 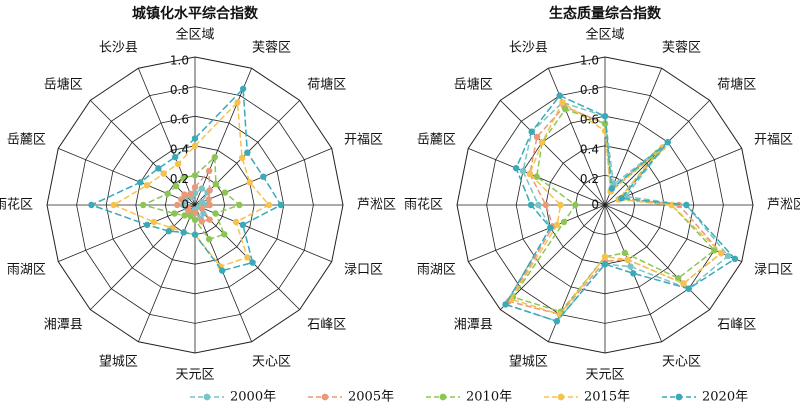 I want to click on category-label: 全区域, so click(x=604, y=35).